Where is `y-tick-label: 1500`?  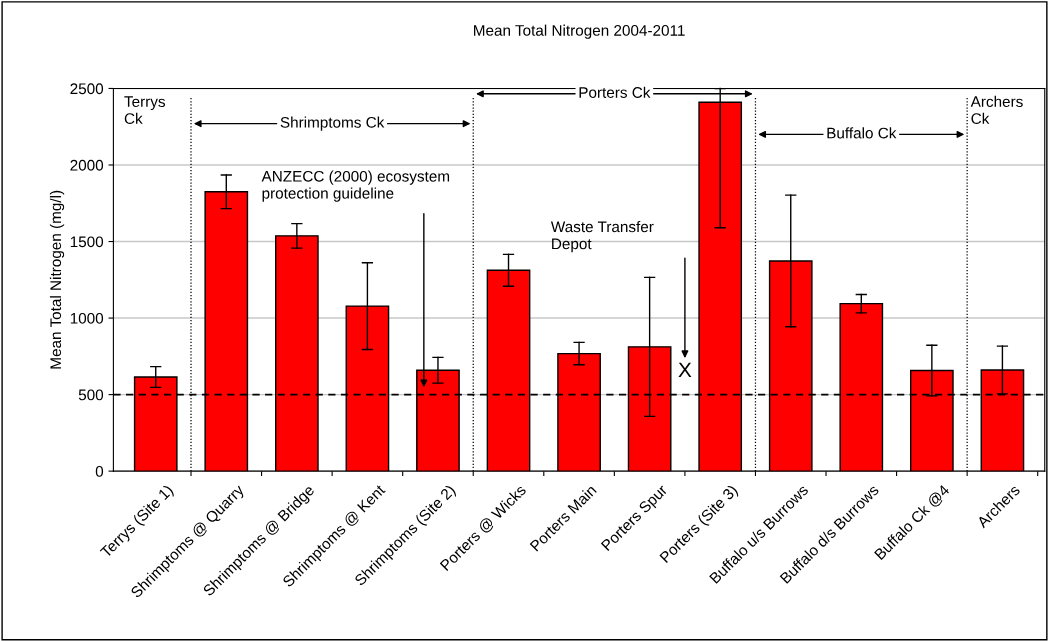
y-tick-label: 1500 is located at coordinates (87, 242).